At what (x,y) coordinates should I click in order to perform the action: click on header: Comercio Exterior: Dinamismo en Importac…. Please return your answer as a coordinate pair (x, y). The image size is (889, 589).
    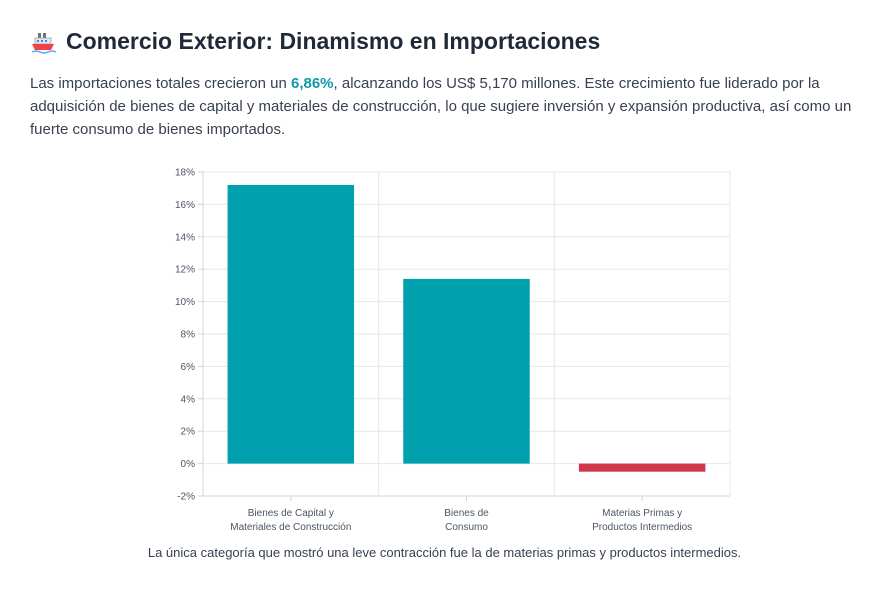
    Looking at the image, I should click on (315, 41).